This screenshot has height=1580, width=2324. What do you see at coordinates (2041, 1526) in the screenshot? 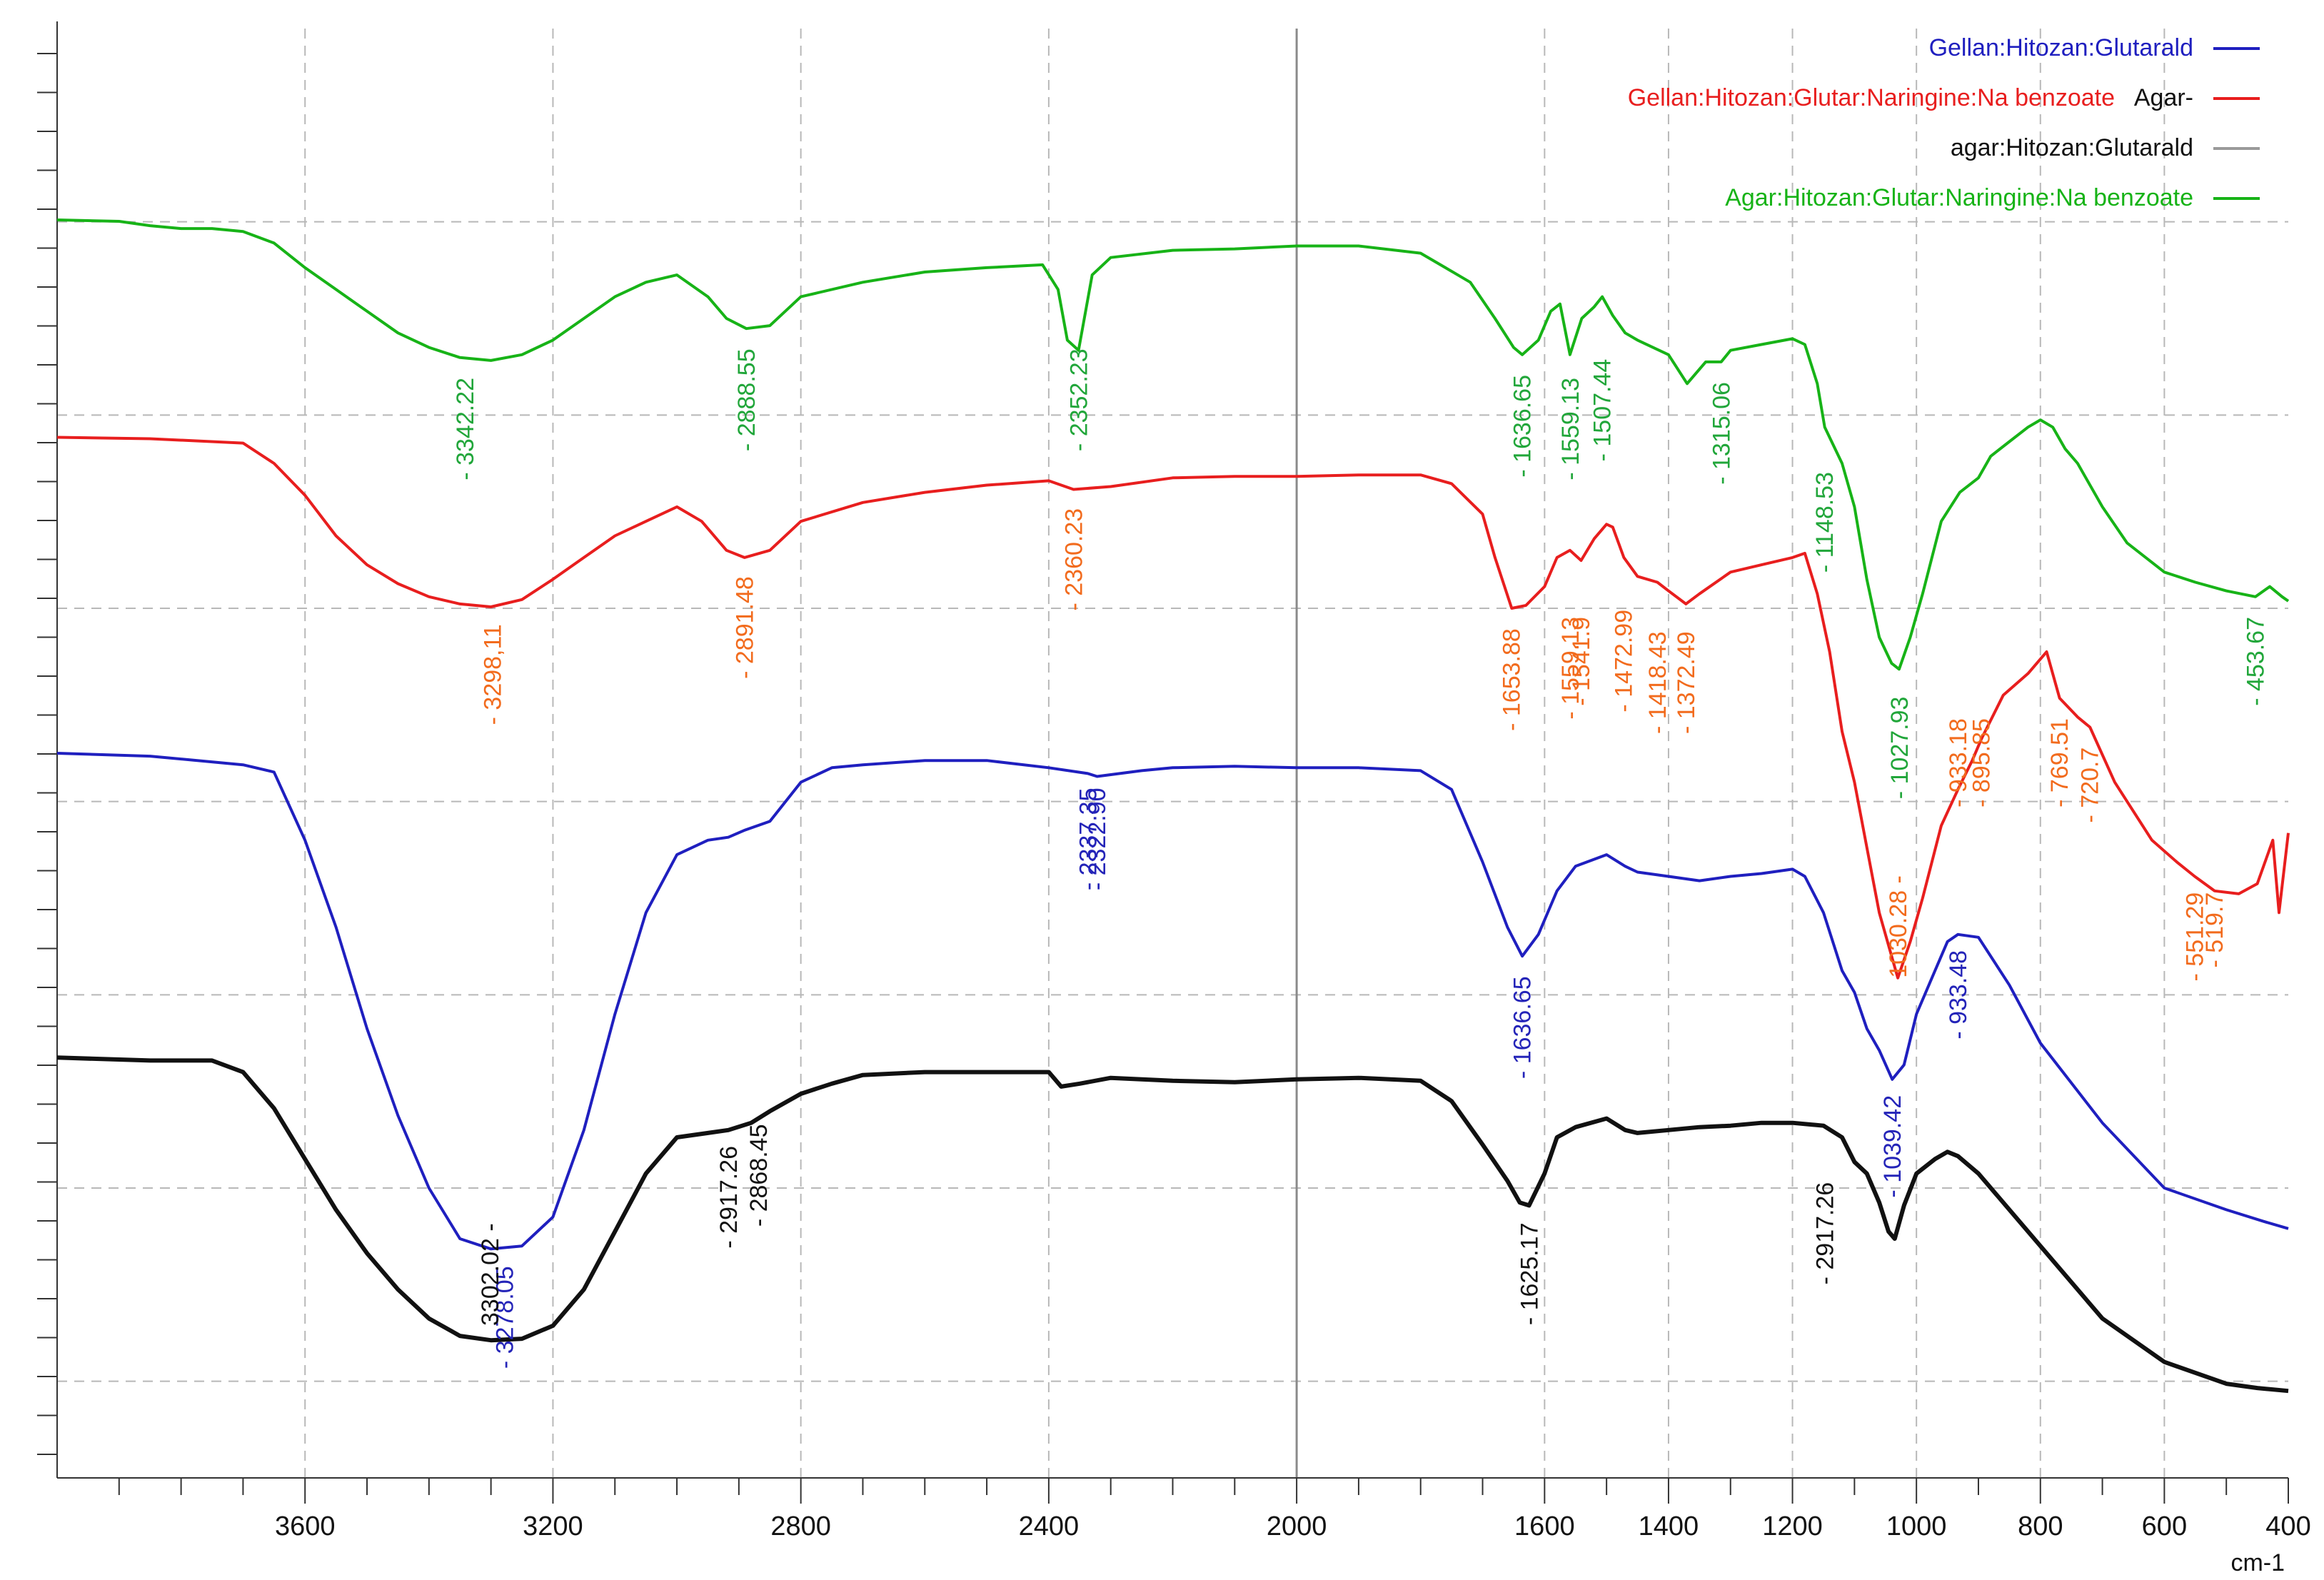
I see `x-tick-label: 800` at bounding box center [2041, 1526].